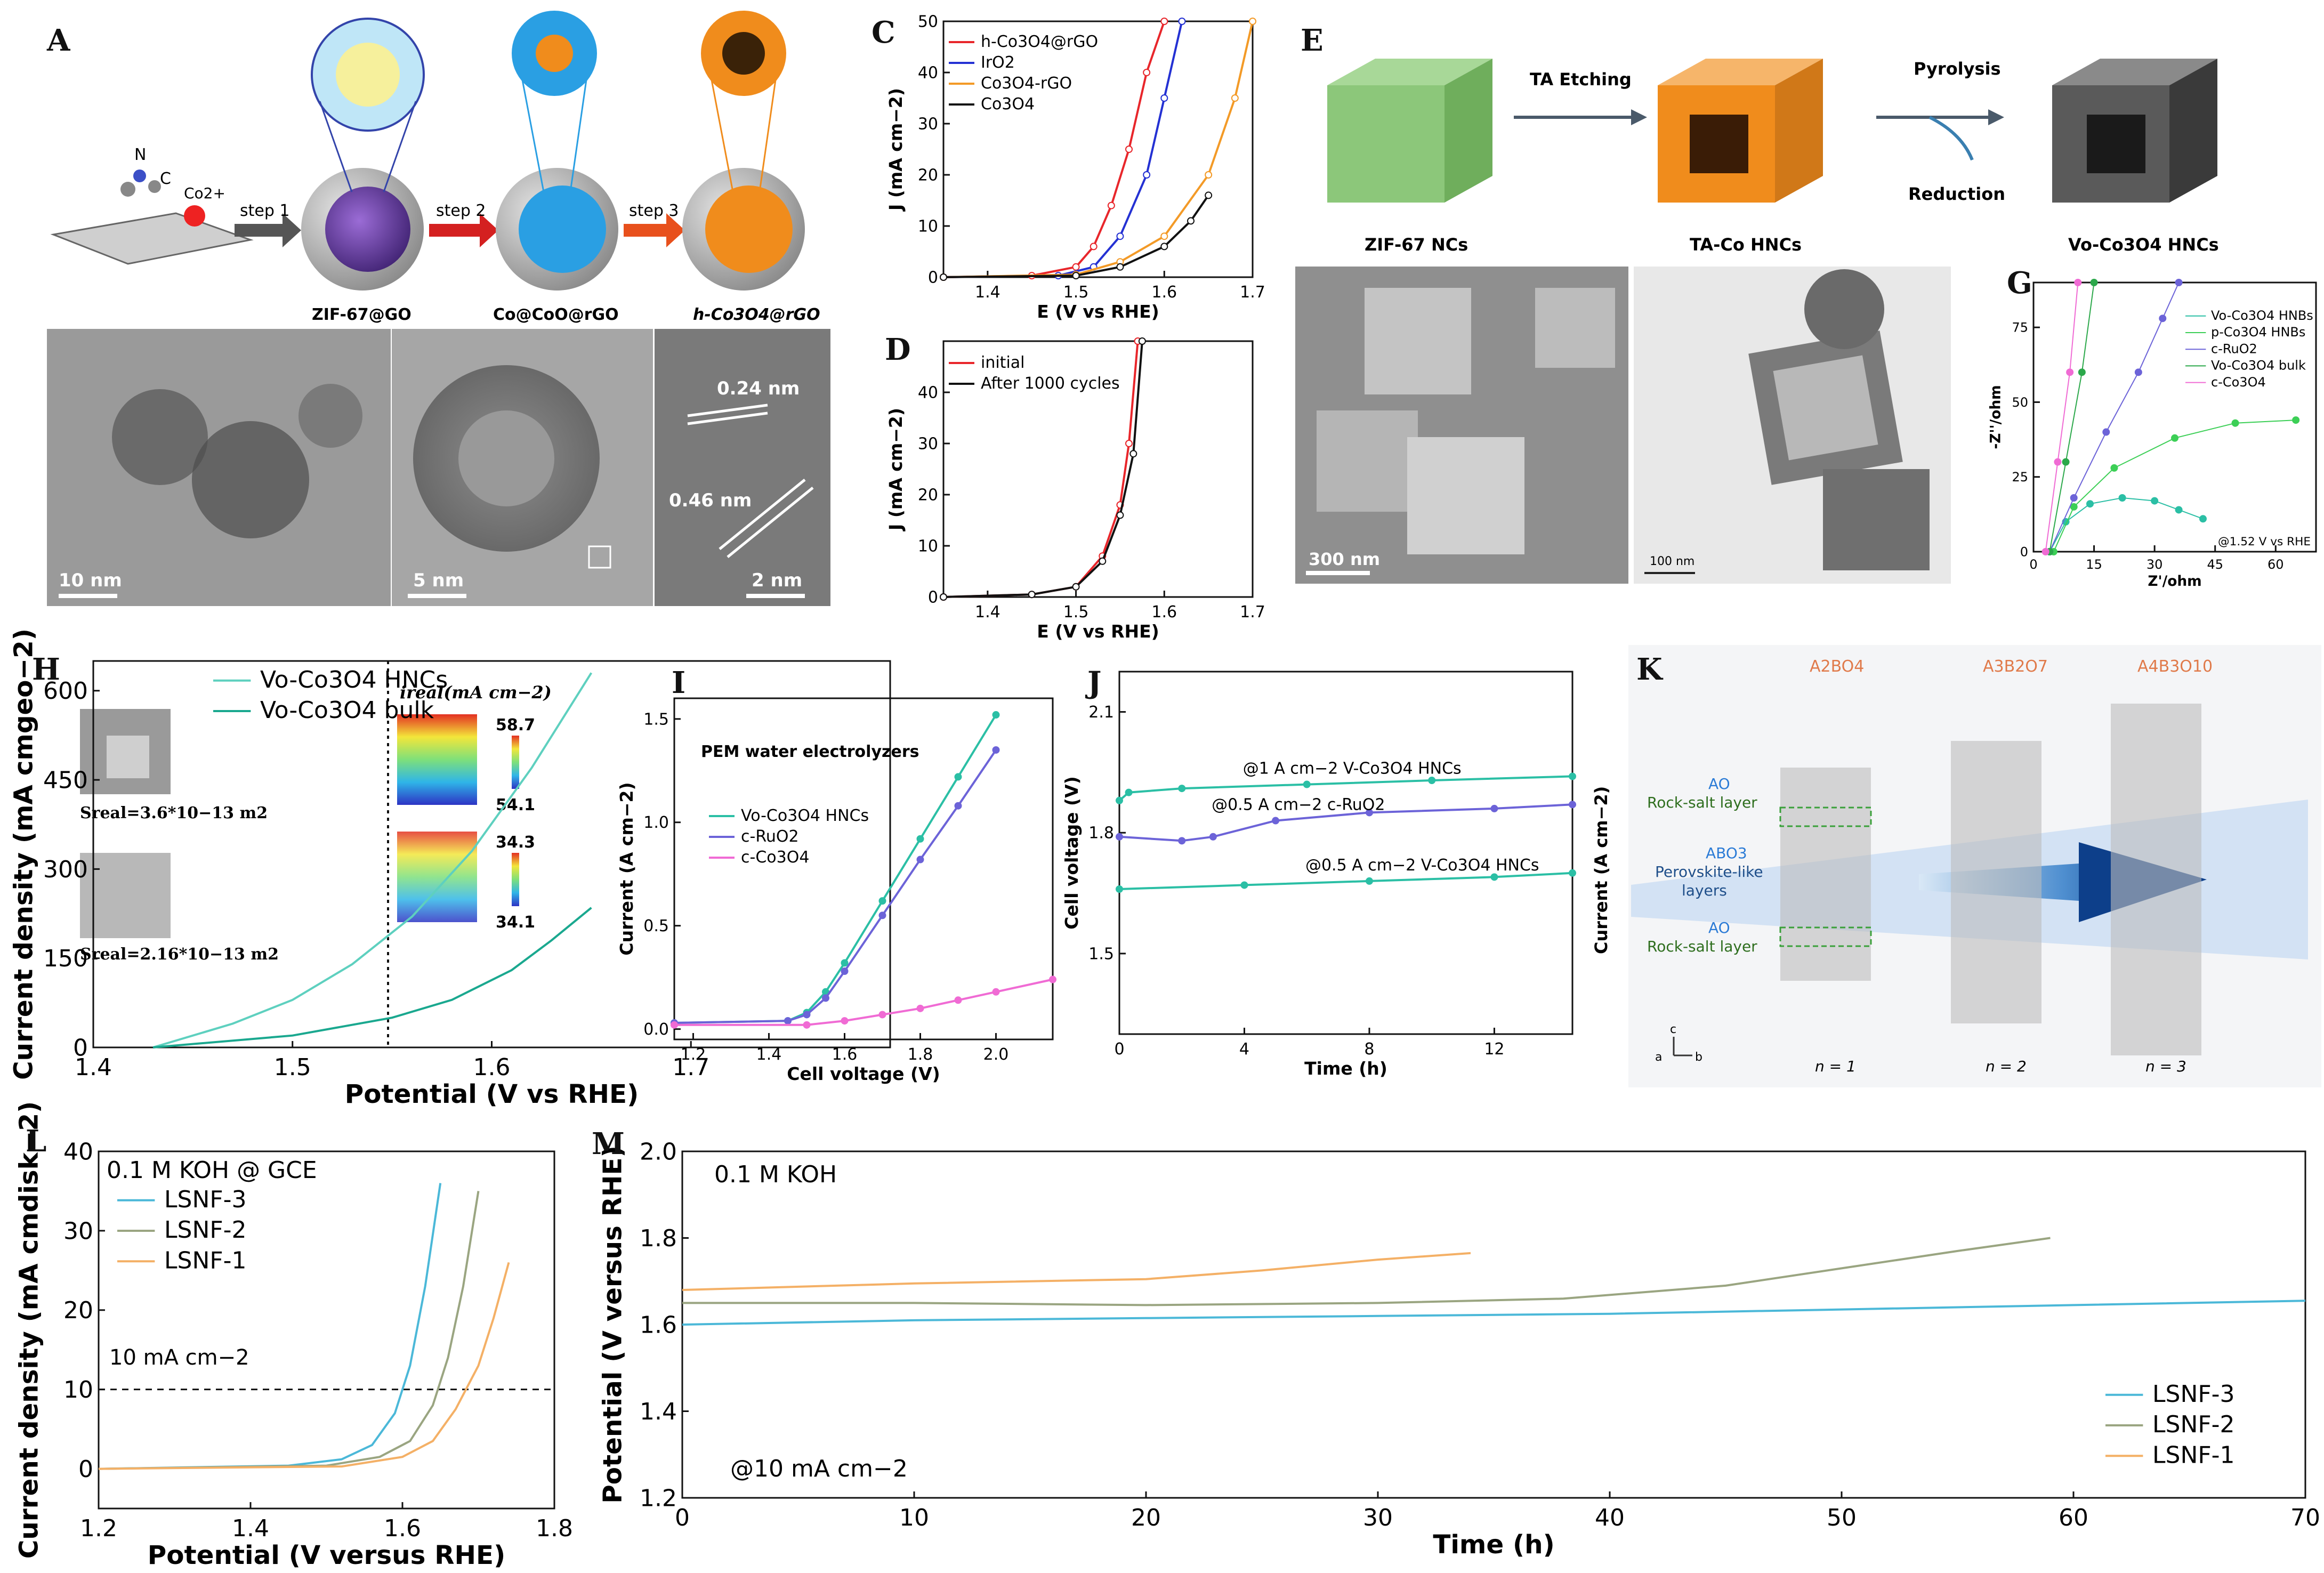 This screenshot has height=1573, width=2324. I want to click on cb2-min: 34.1, so click(515, 922).